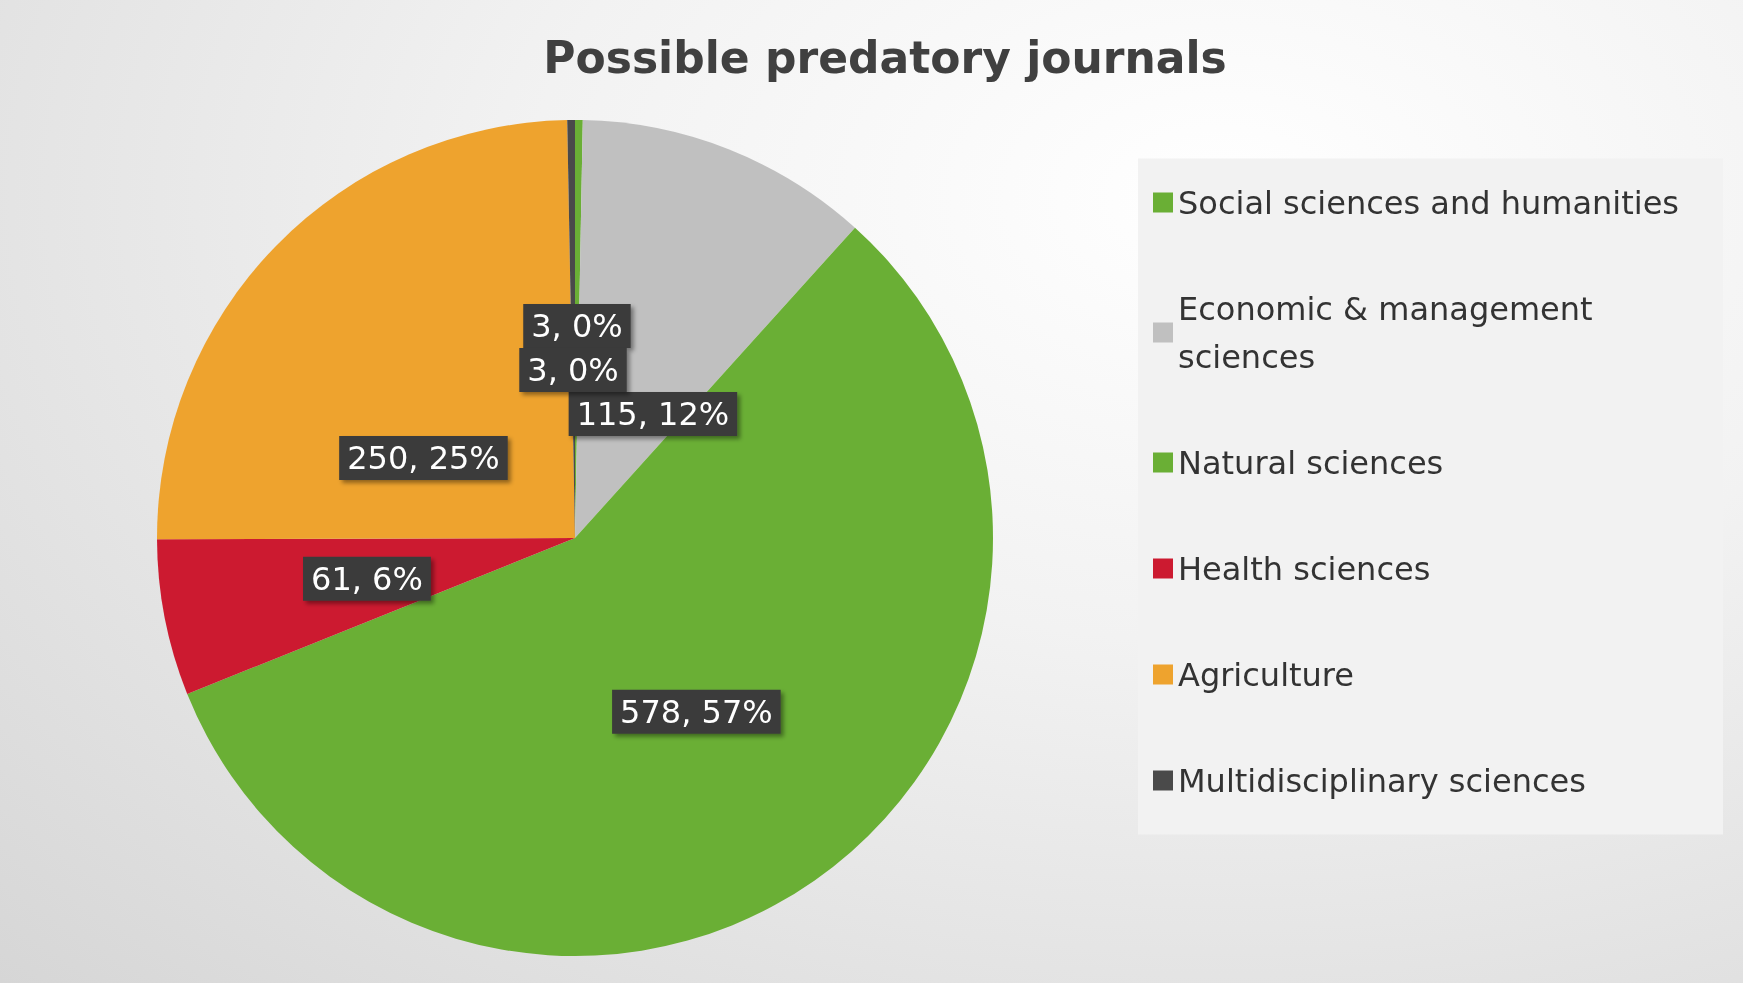  What do you see at coordinates (367, 578) in the screenshot?
I see `data-label: 61, 6%` at bounding box center [367, 578].